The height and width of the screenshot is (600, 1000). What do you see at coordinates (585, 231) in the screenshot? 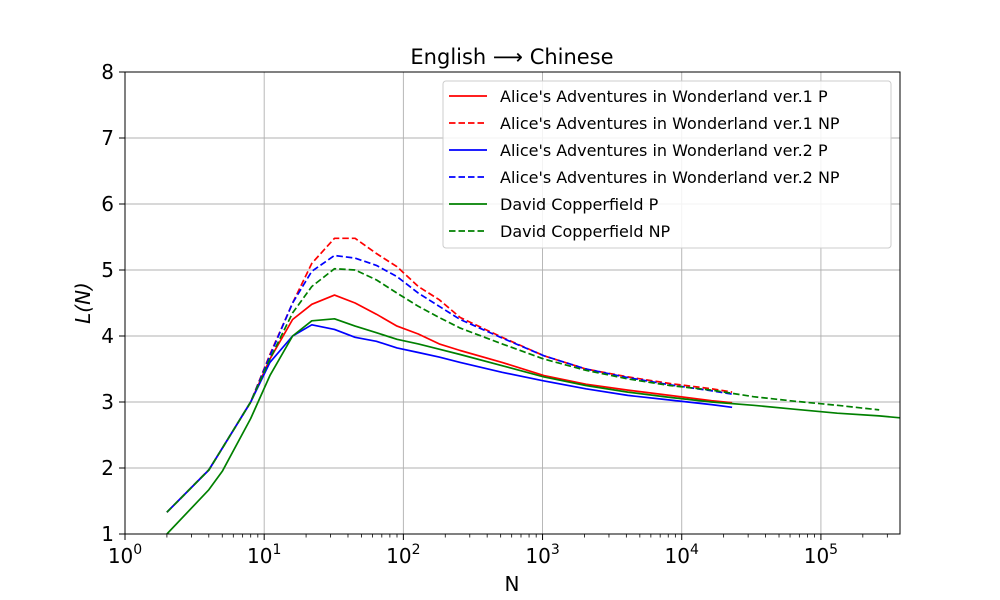
I see `legend-label-6: David Copperfield NP` at bounding box center [585, 231].